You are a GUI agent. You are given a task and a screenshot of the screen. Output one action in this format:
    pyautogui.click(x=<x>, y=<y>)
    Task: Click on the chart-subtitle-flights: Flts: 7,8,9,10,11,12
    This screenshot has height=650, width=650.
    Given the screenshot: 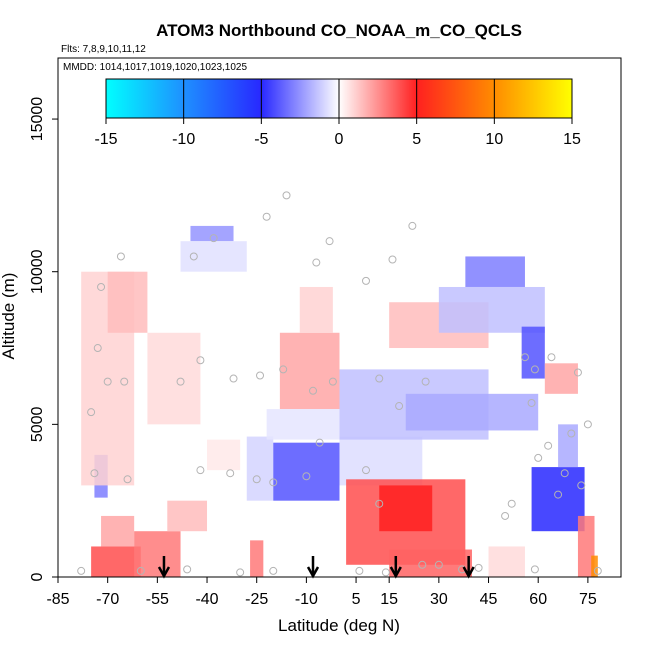 What is the action you would take?
    pyautogui.click(x=103, y=49)
    